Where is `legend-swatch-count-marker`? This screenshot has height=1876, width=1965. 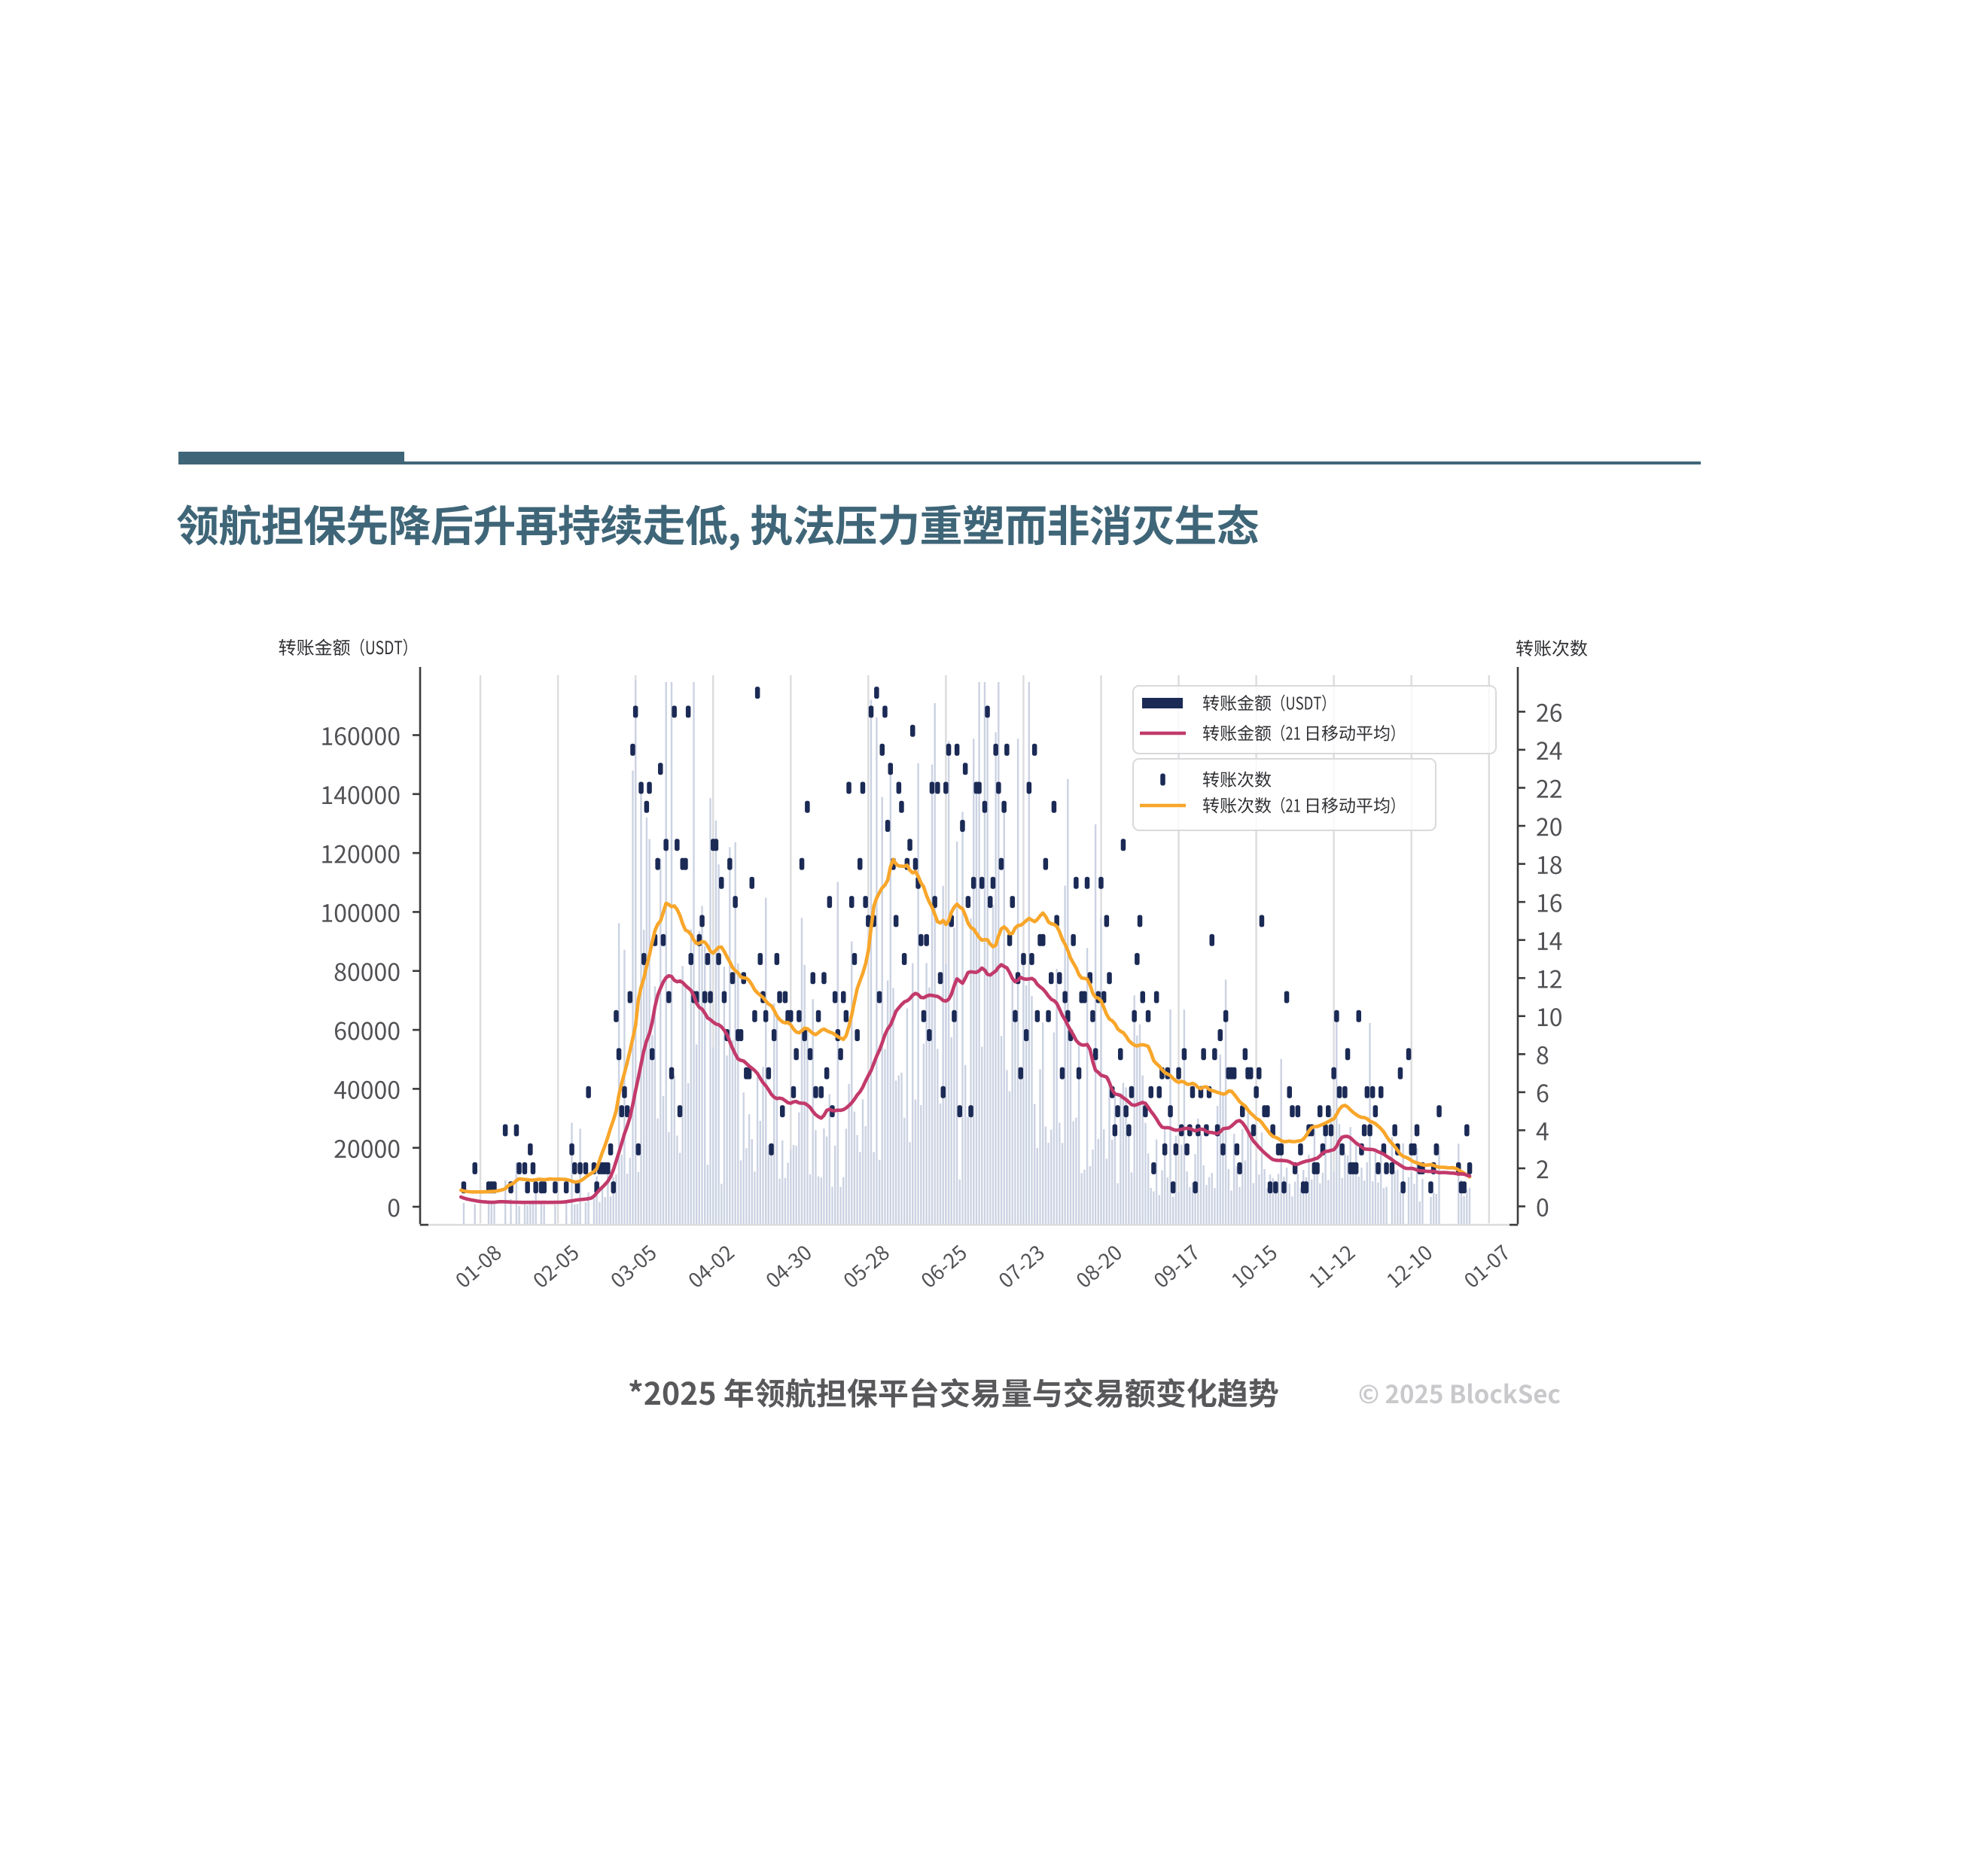
legend-swatch-count-marker is located at coordinates (1162, 779).